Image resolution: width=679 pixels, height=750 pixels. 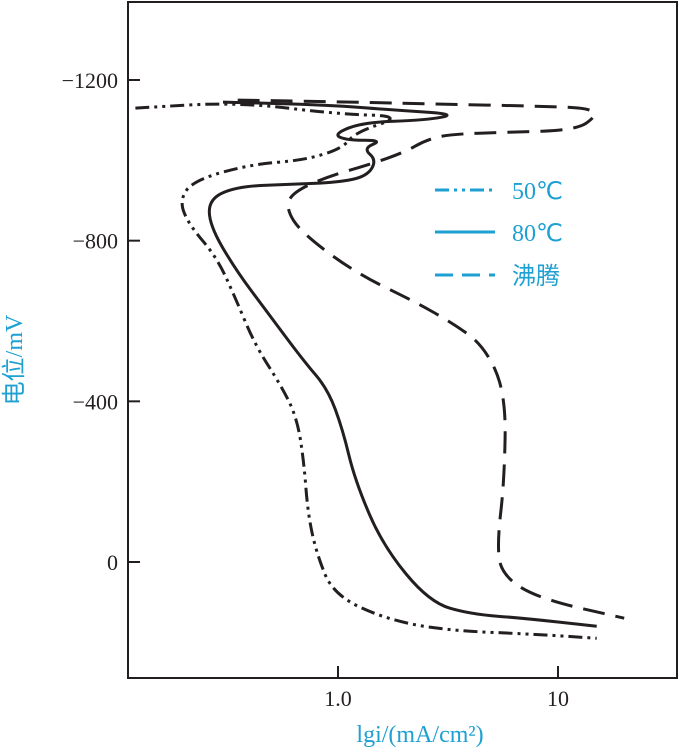 I want to click on legend-label-50c: 50℃, so click(x=537, y=192).